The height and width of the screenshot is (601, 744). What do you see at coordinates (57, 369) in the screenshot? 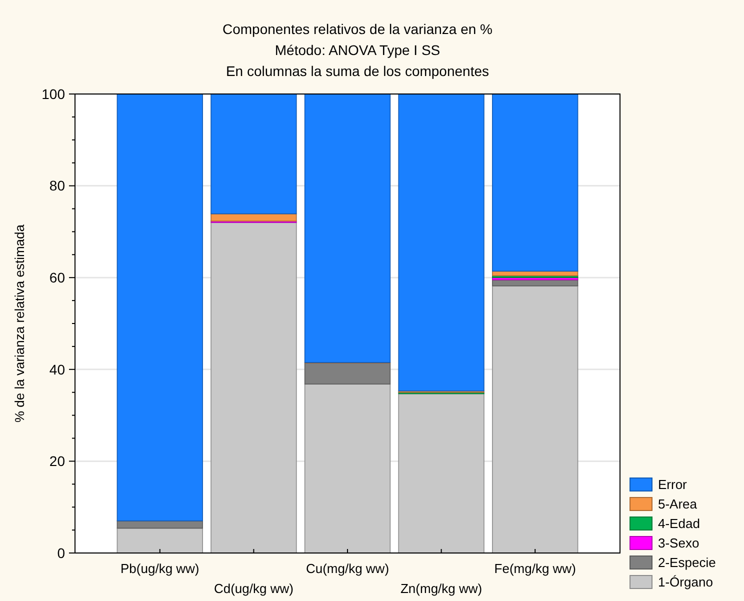
I see `y-tick-label: 40` at bounding box center [57, 369].